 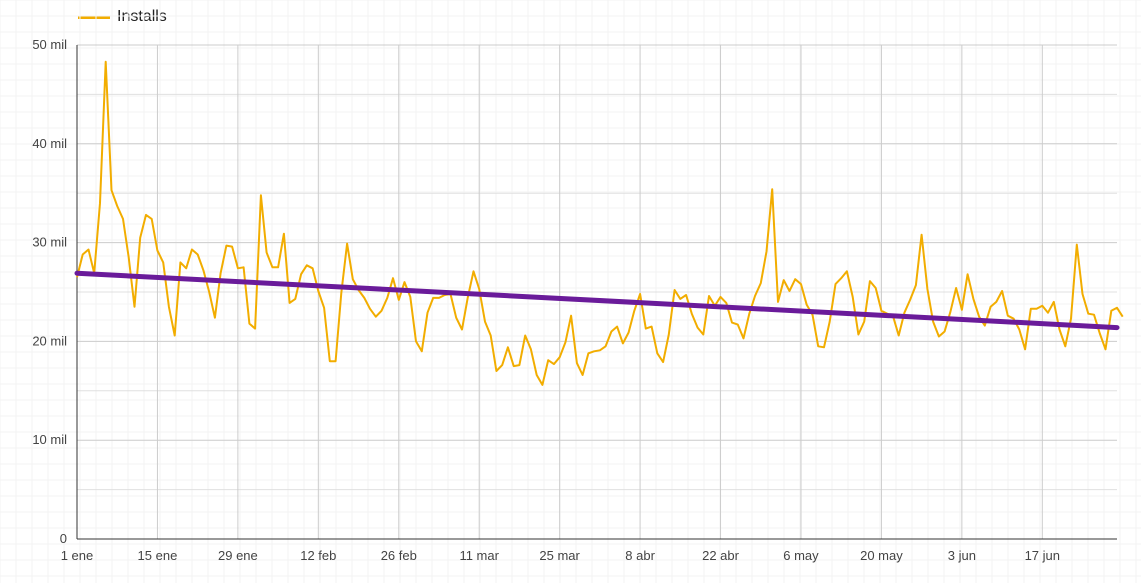 I want to click on x-tick-label: 1 ene, so click(x=77, y=555).